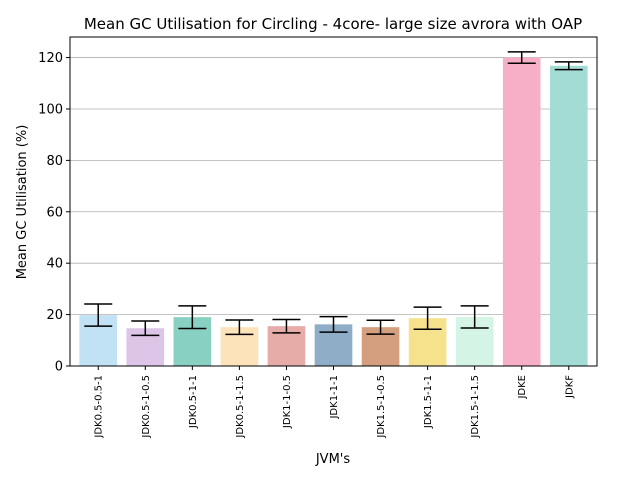 Image resolution: width=640 pixels, height=480 pixels. What do you see at coordinates (240, 407) in the screenshot?
I see `x-tick-label: JDK0.5-1-1.5` at bounding box center [240, 407].